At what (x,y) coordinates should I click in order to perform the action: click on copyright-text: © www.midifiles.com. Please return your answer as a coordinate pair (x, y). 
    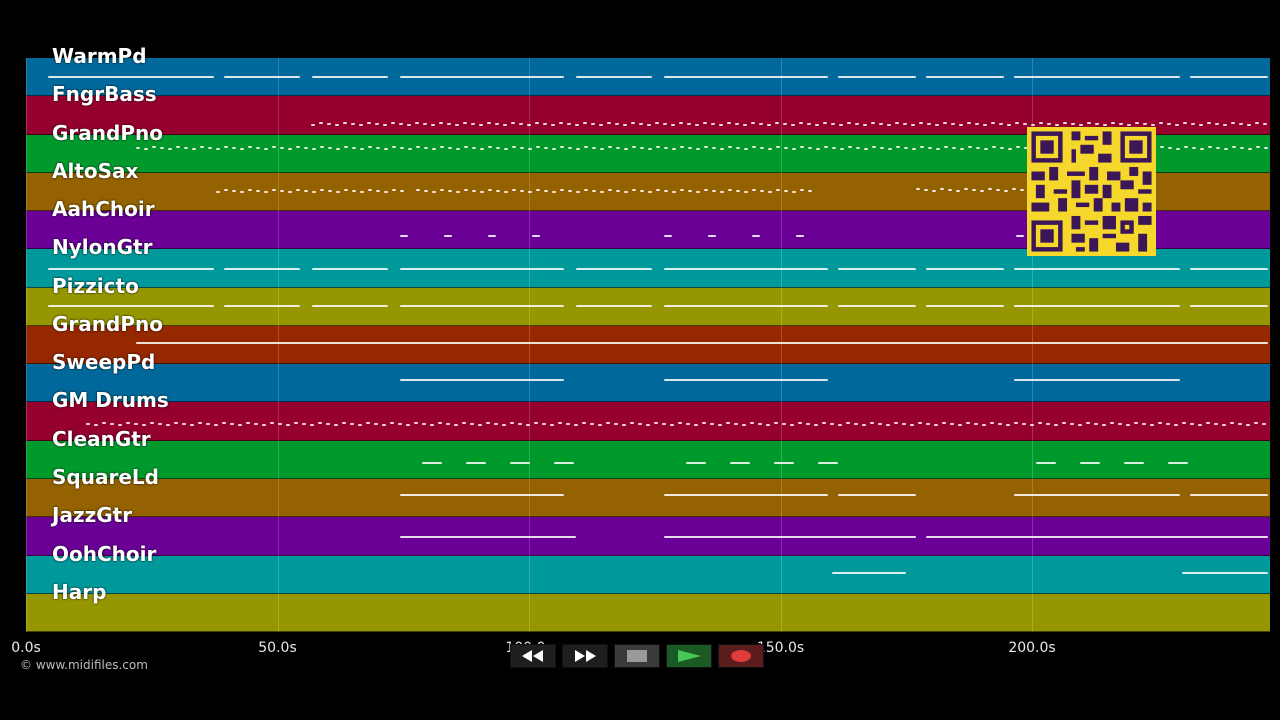
    Looking at the image, I should click on (84, 665).